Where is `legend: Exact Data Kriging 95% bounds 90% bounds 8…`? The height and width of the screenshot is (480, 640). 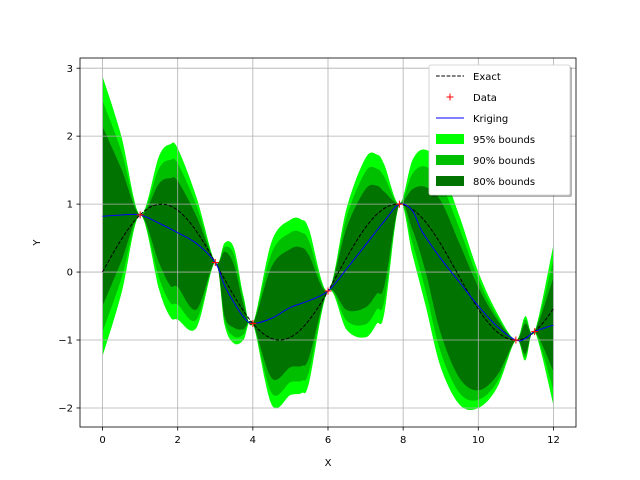 legend: Exact Data Kriging 95% bounds 90% bounds 8… is located at coordinates (500, 130).